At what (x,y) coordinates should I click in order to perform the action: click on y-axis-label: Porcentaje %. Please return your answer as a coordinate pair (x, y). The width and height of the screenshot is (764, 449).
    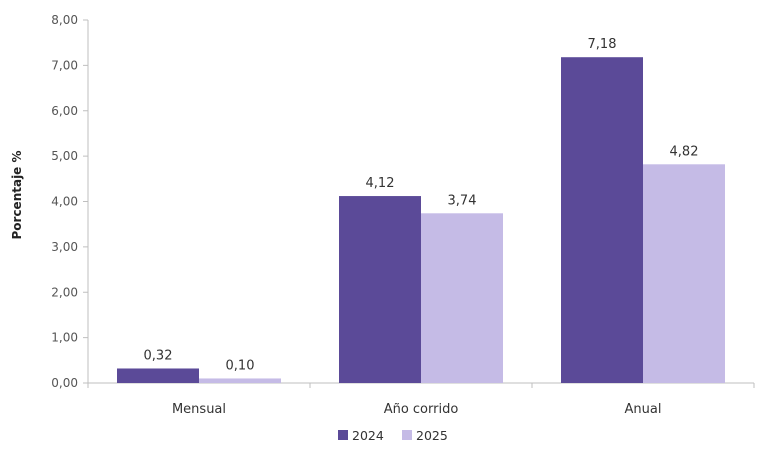
    Looking at the image, I should click on (17, 194).